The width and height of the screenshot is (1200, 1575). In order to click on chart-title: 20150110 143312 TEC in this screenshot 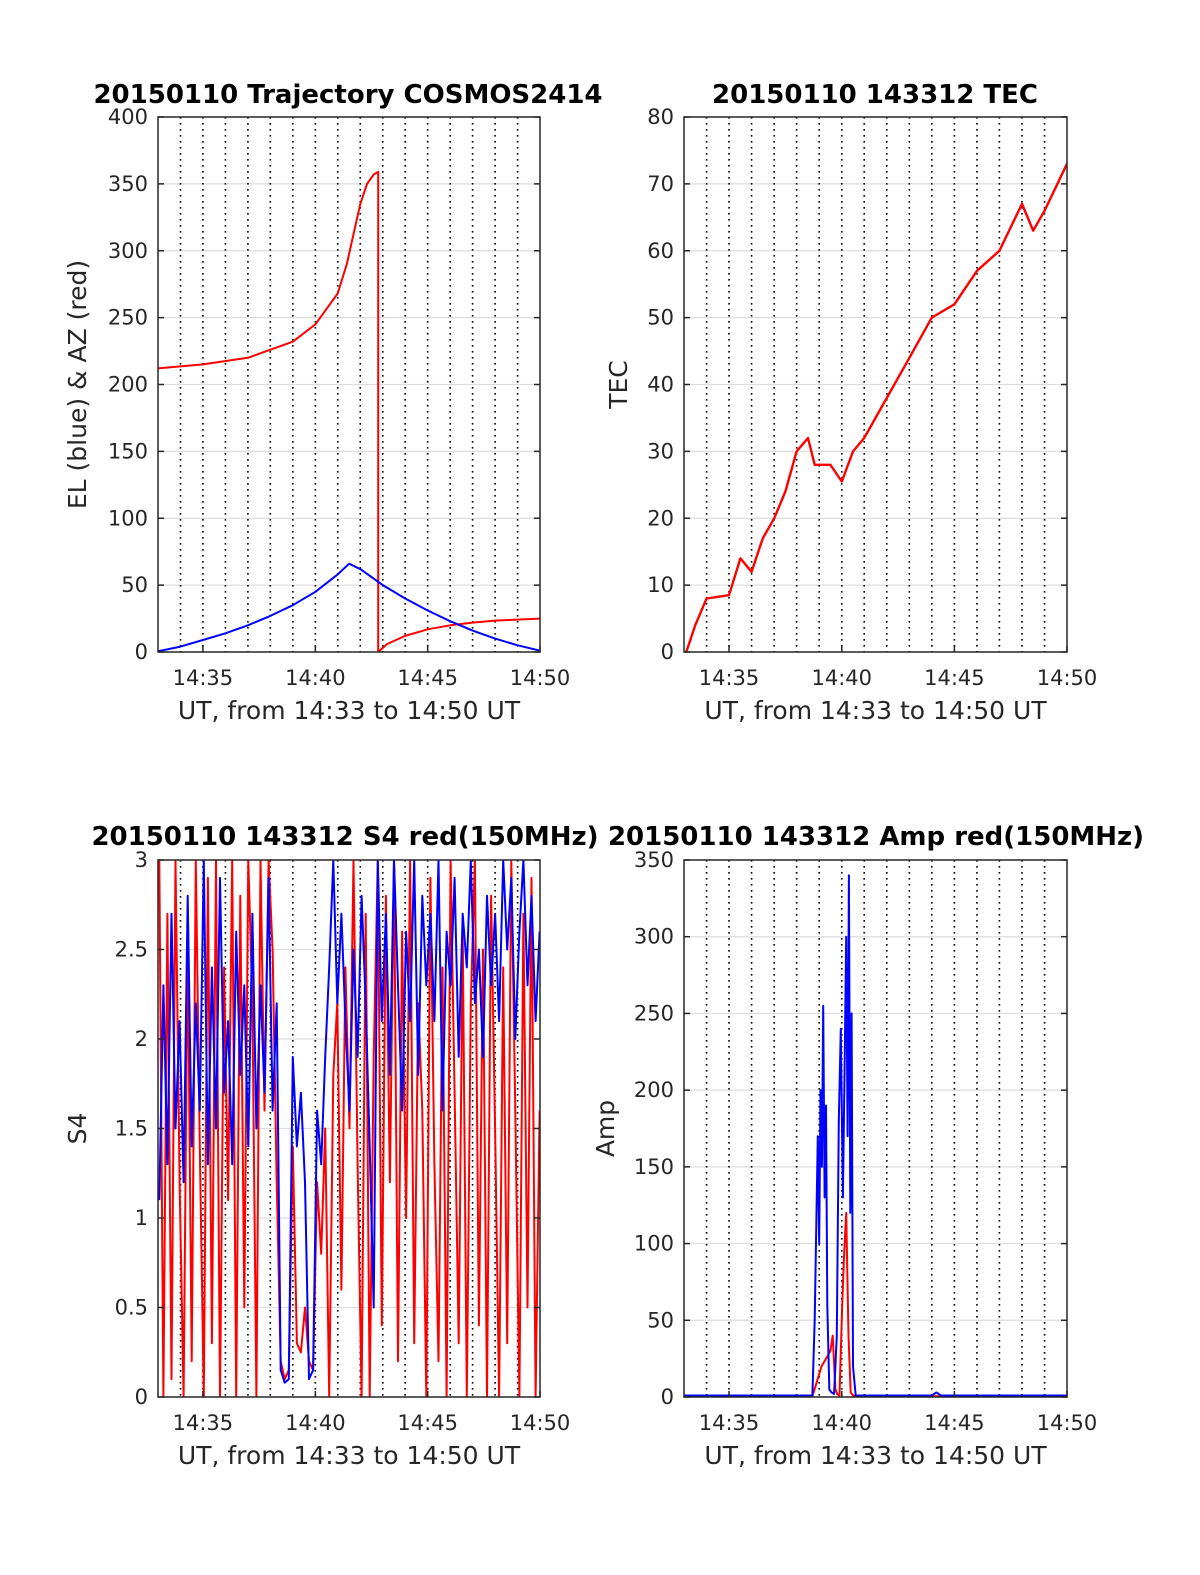, I will do `click(875, 95)`.